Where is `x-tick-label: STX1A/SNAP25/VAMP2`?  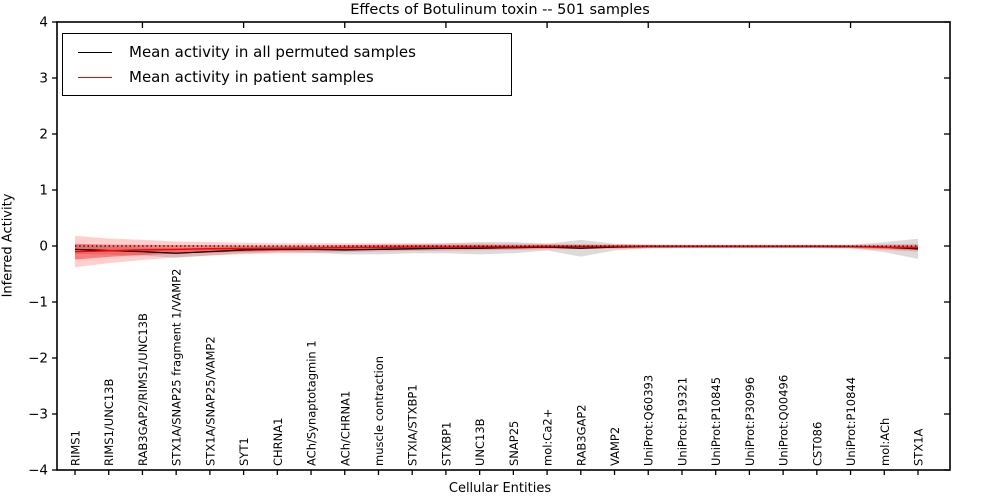
x-tick-label: STX1A/SNAP25/VAMP2 is located at coordinates (210, 401).